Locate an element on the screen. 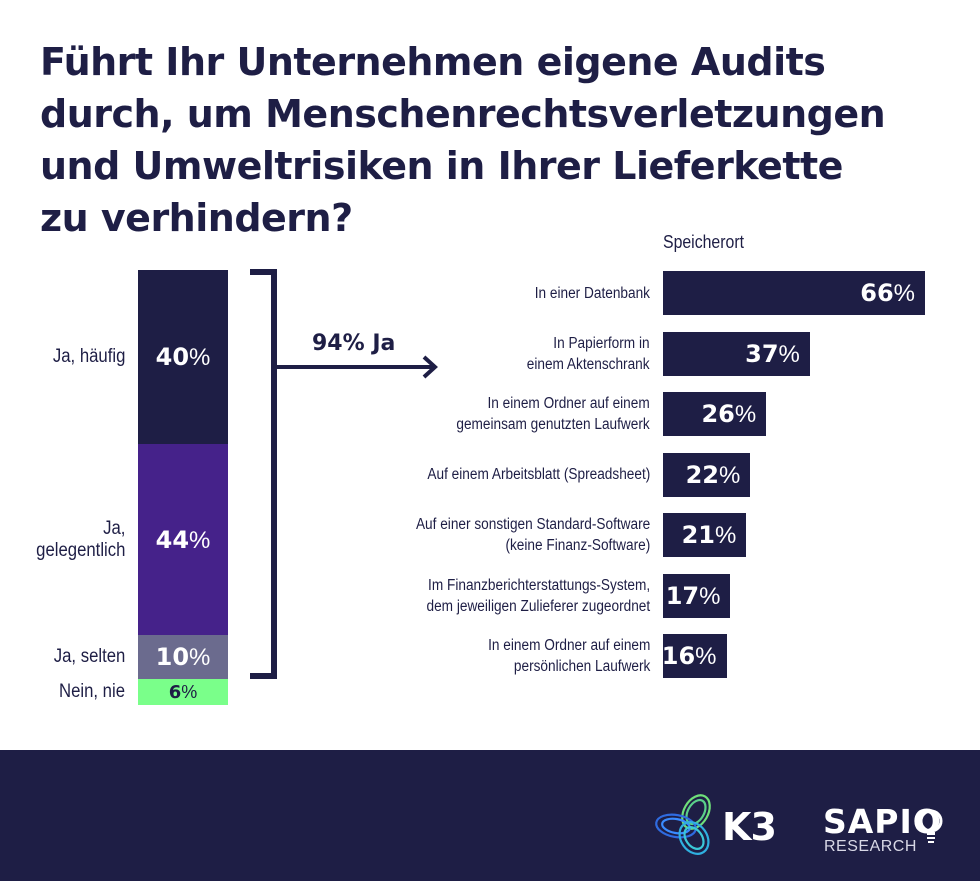 This screenshot has height=881, width=980. hbar: 22% is located at coordinates (707, 474).